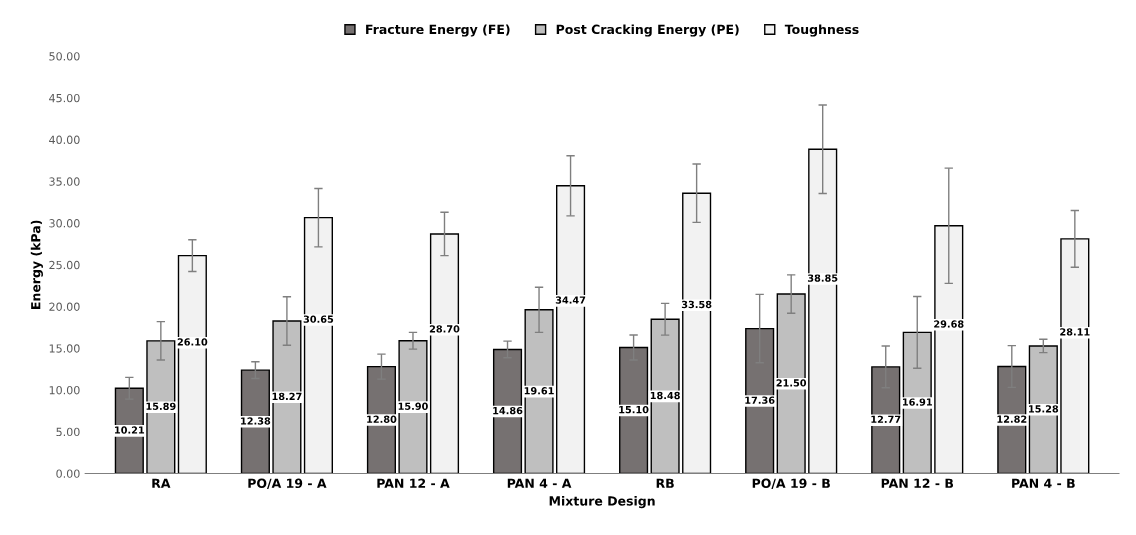 This screenshot has width=1136, height=535. What do you see at coordinates (413, 483) in the screenshot?
I see `x-tick-label: PAN 12 - A` at bounding box center [413, 483].